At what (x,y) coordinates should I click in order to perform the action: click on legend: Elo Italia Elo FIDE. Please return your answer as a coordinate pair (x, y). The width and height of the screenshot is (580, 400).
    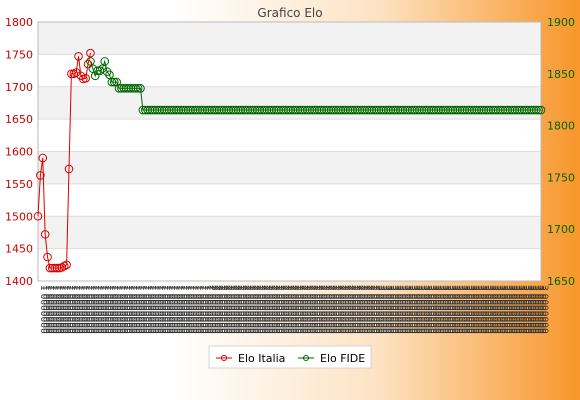
    Looking at the image, I should click on (290, 357).